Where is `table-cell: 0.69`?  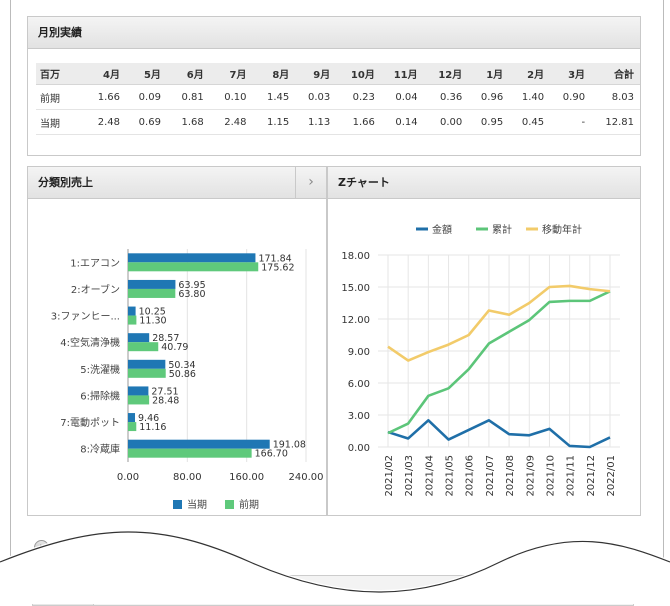 table-cell: 0.69 is located at coordinates (146, 122).